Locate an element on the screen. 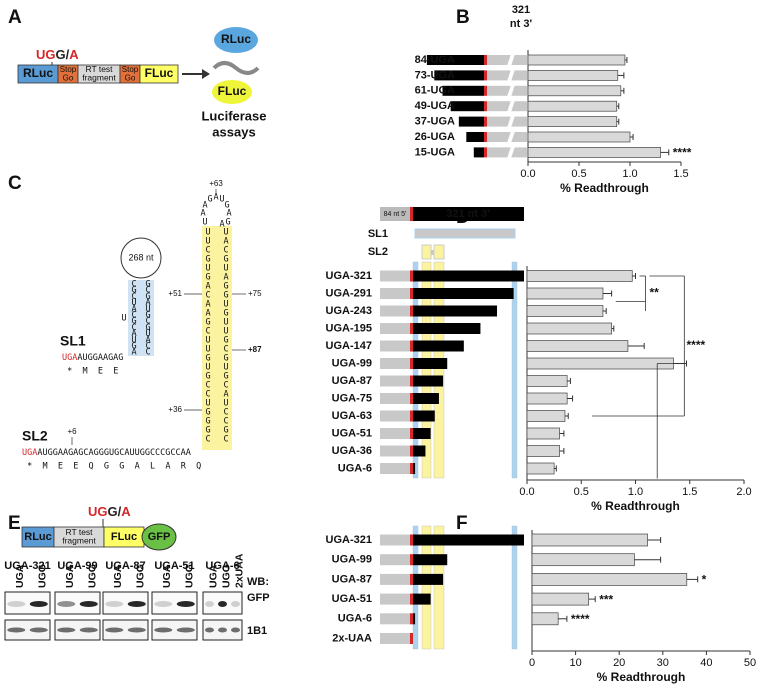 The image size is (762, 693). product-label: FLuc is located at coordinates (232, 91).